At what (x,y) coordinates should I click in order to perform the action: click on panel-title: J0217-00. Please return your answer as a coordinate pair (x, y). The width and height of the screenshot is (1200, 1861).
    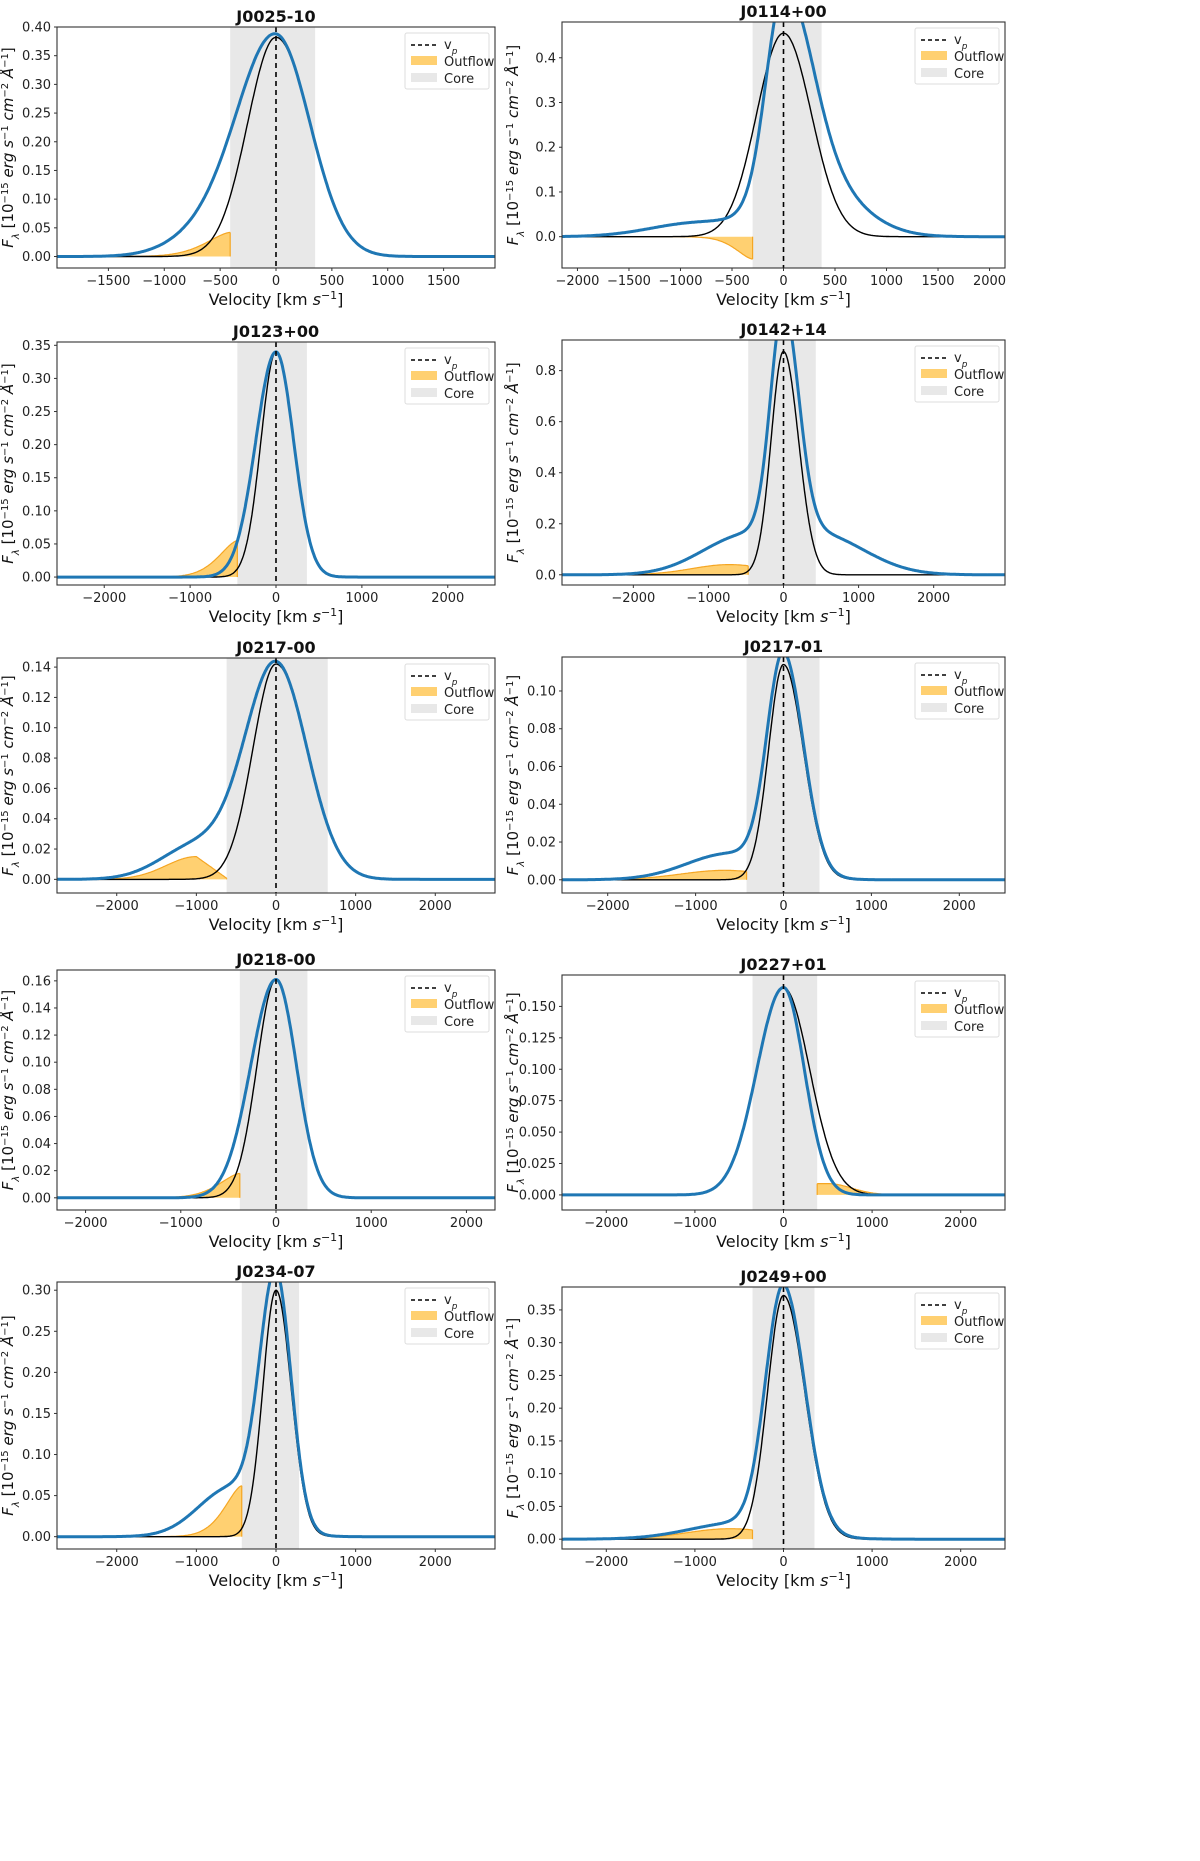
    Looking at the image, I should click on (275, 647).